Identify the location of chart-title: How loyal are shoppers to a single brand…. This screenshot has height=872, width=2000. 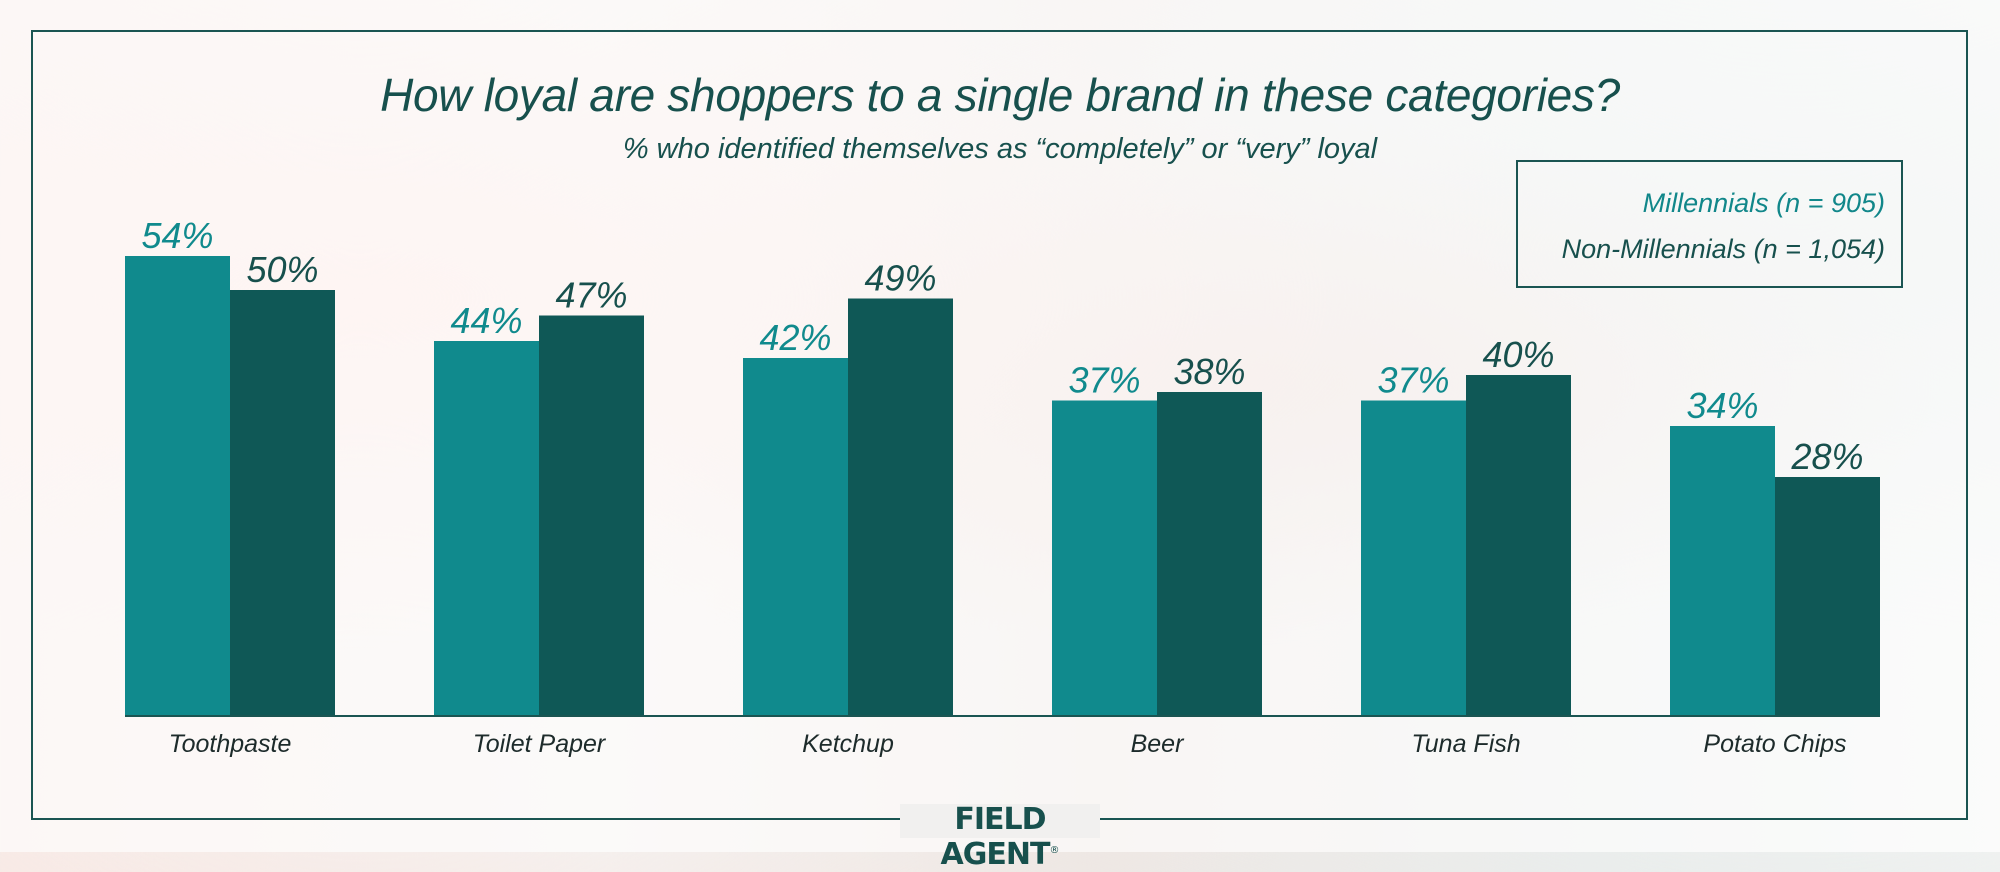
(1000, 95).